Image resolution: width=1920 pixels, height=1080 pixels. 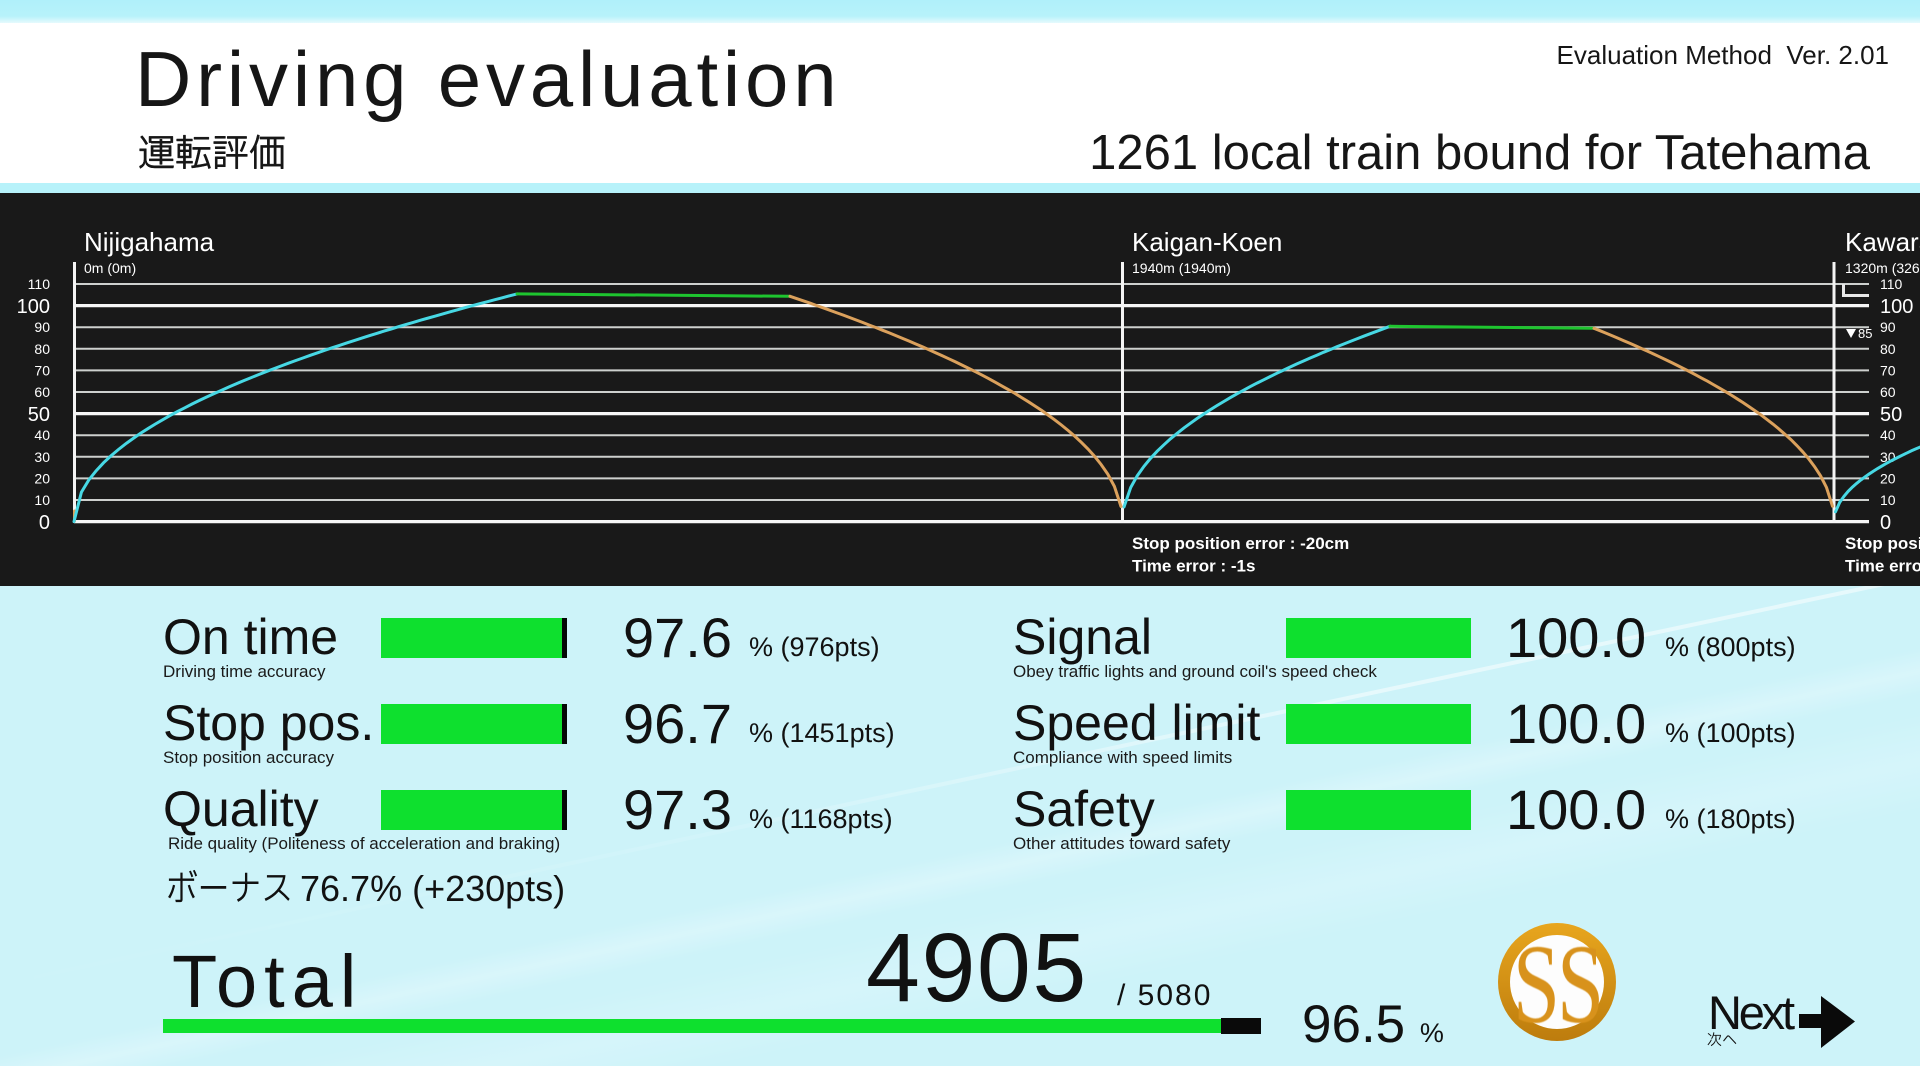 What do you see at coordinates (1882, 566) in the screenshot?
I see `svg-text: Time error : -2s` at bounding box center [1882, 566].